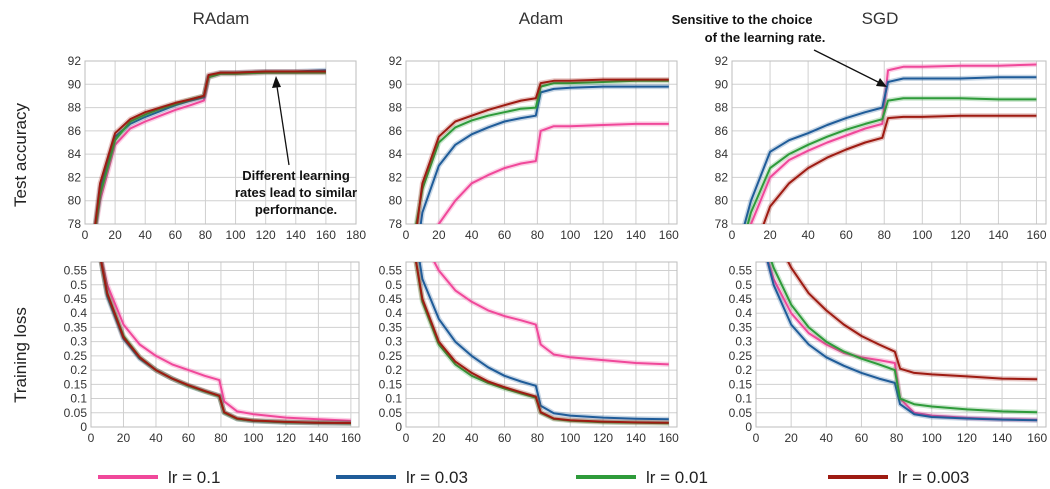  Describe the element at coordinates (83, 427) in the screenshot. I see `y-tick-label: 0` at that location.